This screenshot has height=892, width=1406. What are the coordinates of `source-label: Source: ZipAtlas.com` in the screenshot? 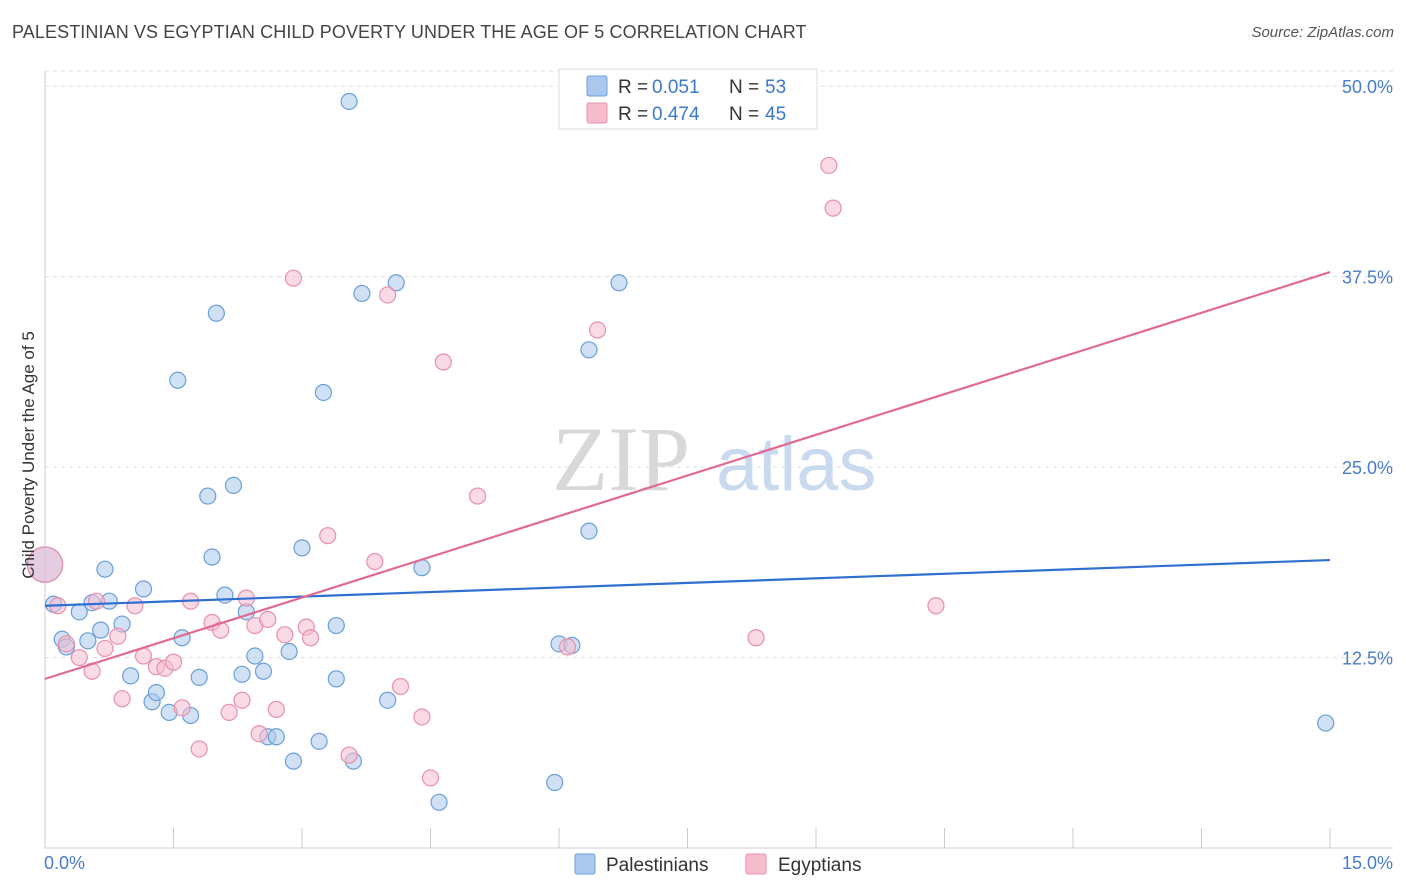 It's located at (1322, 32).